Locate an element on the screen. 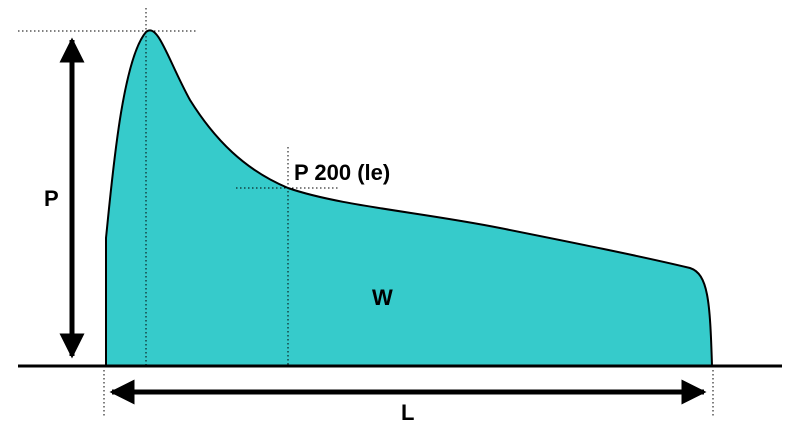 This screenshot has height=440, width=800. p200-label: P 200 (le) is located at coordinates (342, 172).